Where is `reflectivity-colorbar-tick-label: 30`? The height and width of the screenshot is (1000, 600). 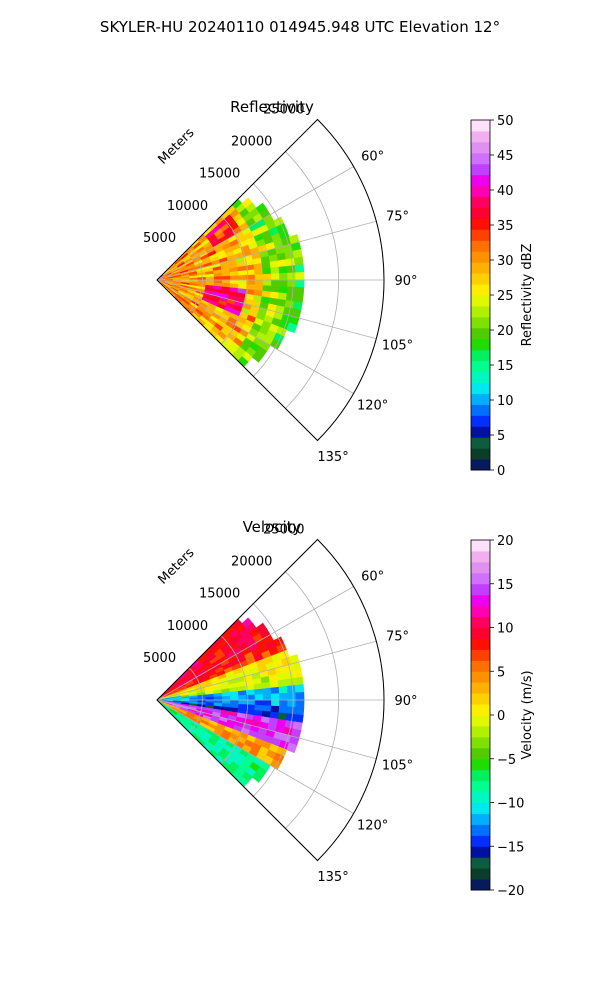 reflectivity-colorbar-tick-label: 30 is located at coordinates (505, 261).